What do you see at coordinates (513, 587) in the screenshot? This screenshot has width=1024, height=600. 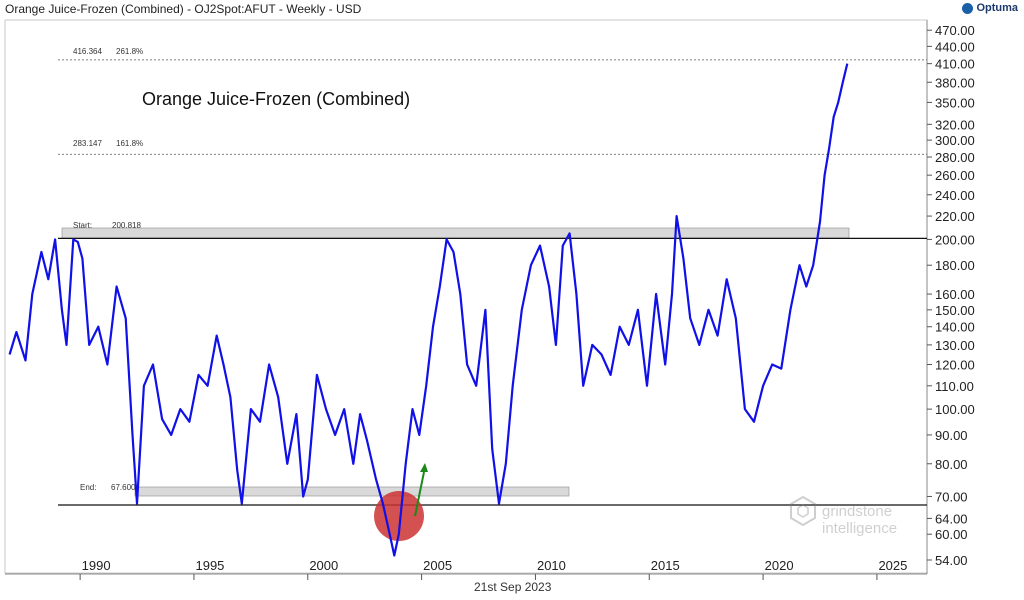 I see `date-stamp: 21st Sep 2023` at bounding box center [513, 587].